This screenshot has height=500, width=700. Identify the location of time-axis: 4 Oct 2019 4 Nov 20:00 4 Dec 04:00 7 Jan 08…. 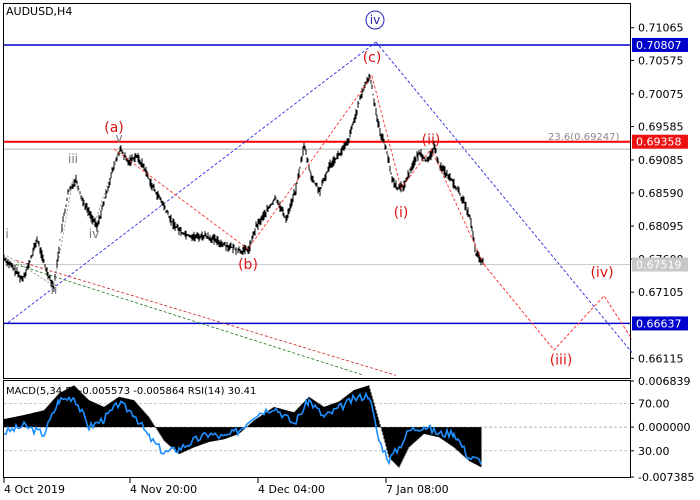
(226, 487).